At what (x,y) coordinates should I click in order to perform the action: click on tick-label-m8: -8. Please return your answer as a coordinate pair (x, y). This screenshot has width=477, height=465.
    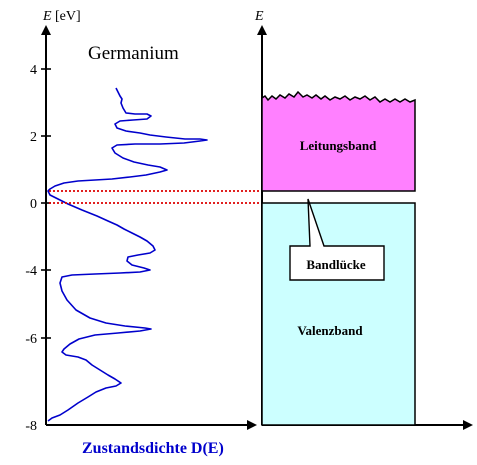
    Looking at the image, I should click on (31, 426).